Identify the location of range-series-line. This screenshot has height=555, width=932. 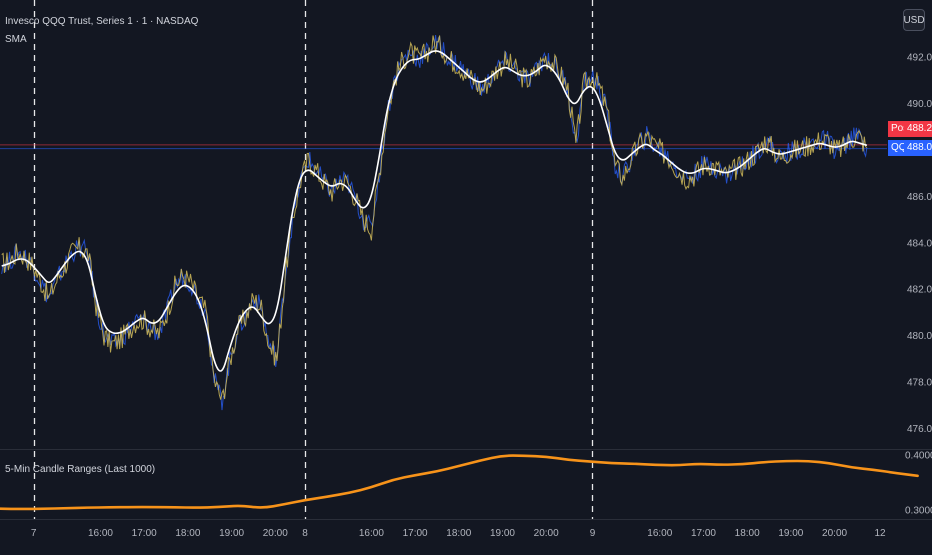
(459, 482).